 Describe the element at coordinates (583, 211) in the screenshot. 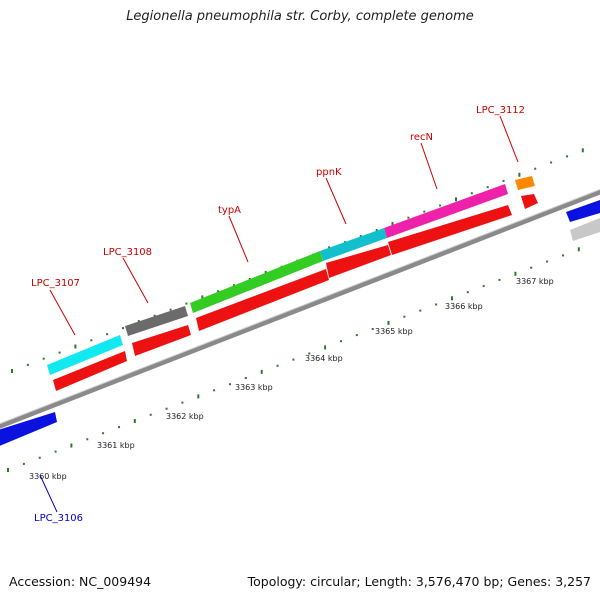

I see `gene-reverse-right-blue` at that location.